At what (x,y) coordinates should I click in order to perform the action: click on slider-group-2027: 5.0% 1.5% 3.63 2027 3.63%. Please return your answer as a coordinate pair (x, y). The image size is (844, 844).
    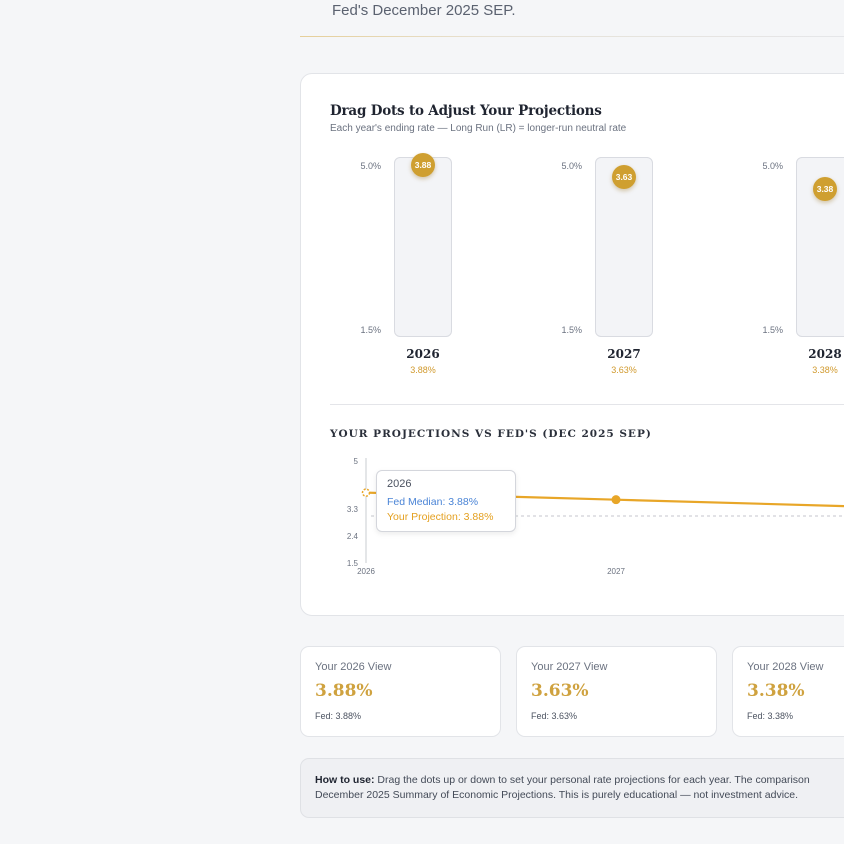
    Looking at the image, I should click on (631, 272).